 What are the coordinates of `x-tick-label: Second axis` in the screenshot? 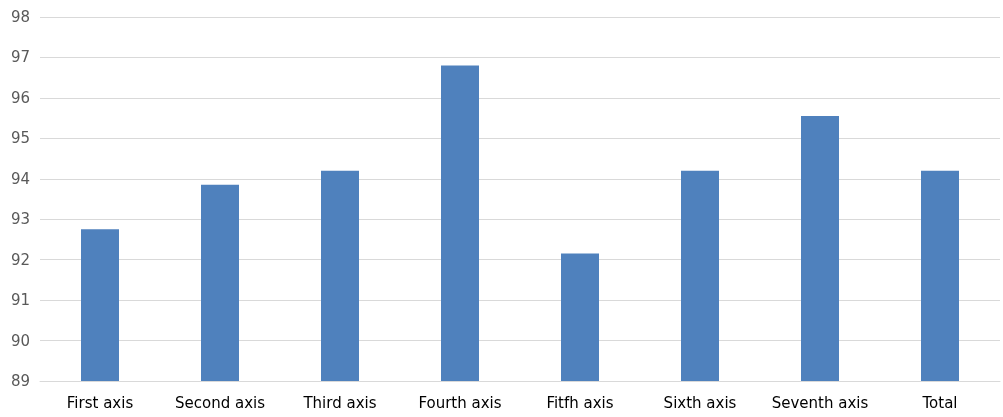 It's located at (220, 402).